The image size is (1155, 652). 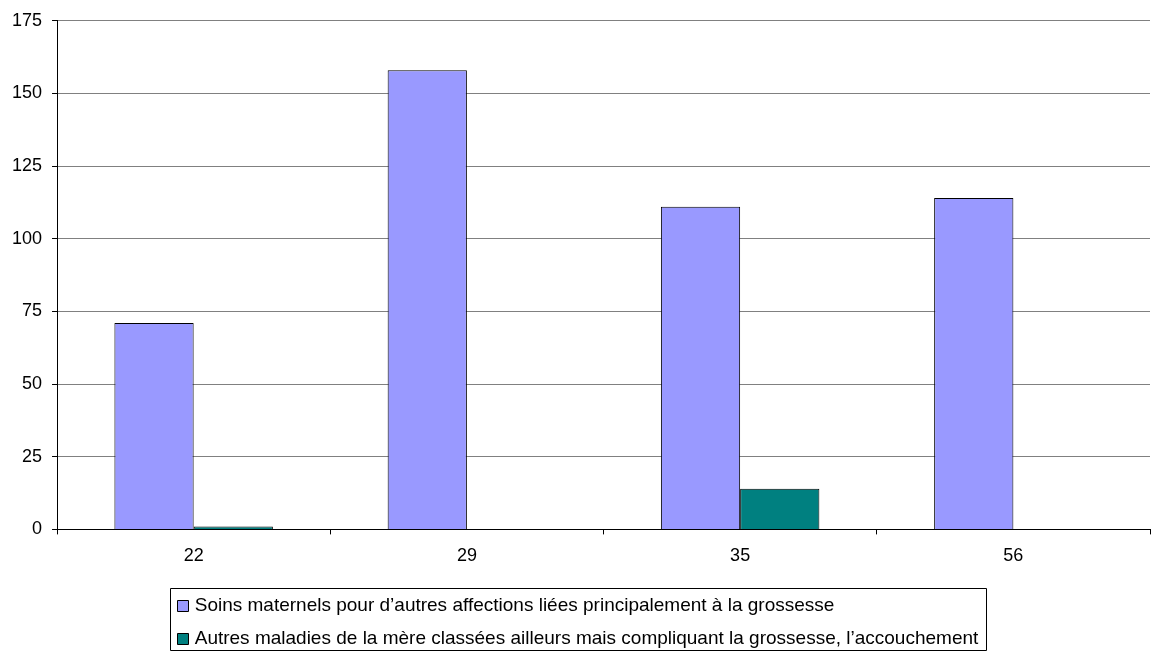 What do you see at coordinates (27, 237) in the screenshot?
I see `y-tick-label: 100` at bounding box center [27, 237].